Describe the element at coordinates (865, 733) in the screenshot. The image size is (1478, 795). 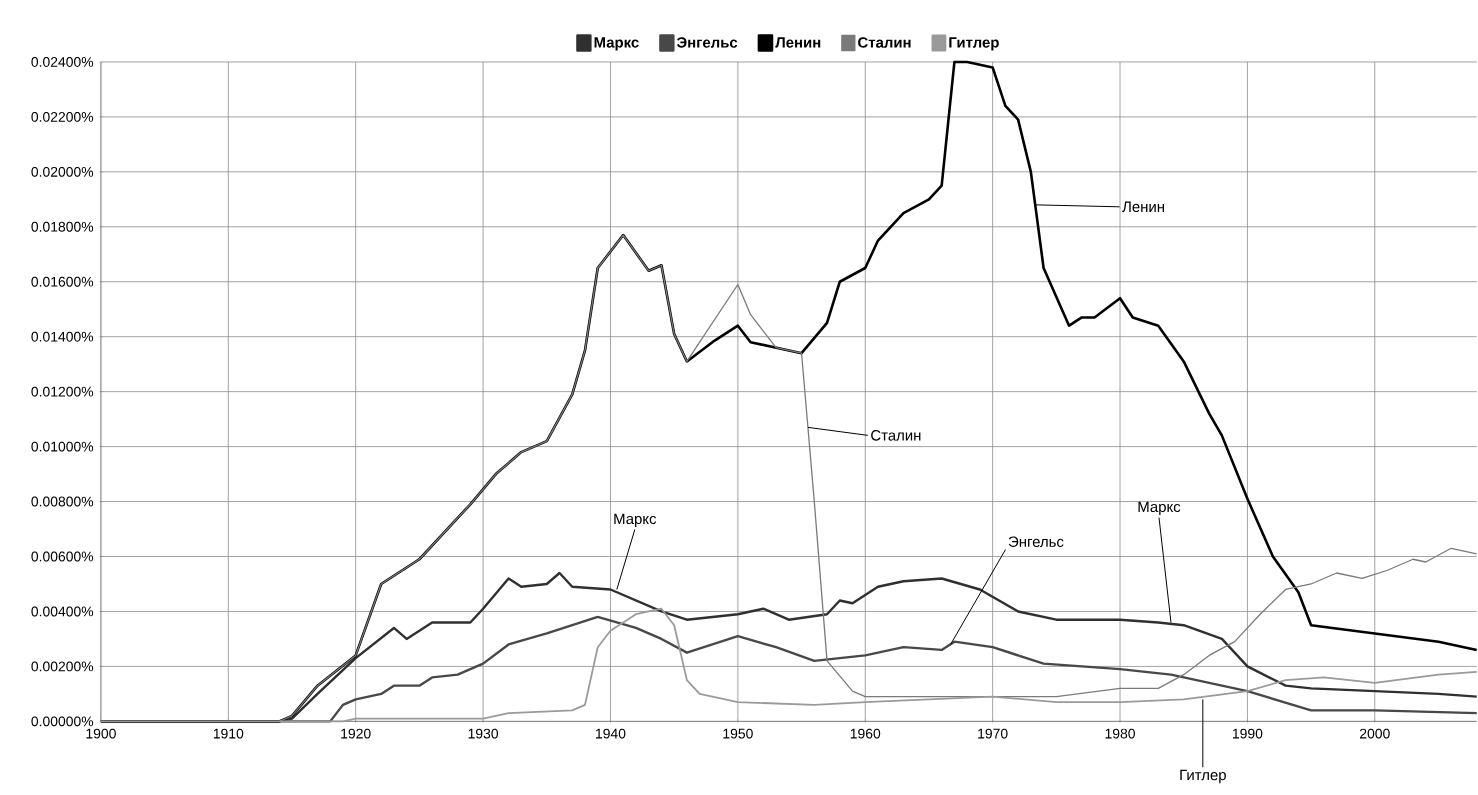
I see `x-tick-label: 1960` at that location.